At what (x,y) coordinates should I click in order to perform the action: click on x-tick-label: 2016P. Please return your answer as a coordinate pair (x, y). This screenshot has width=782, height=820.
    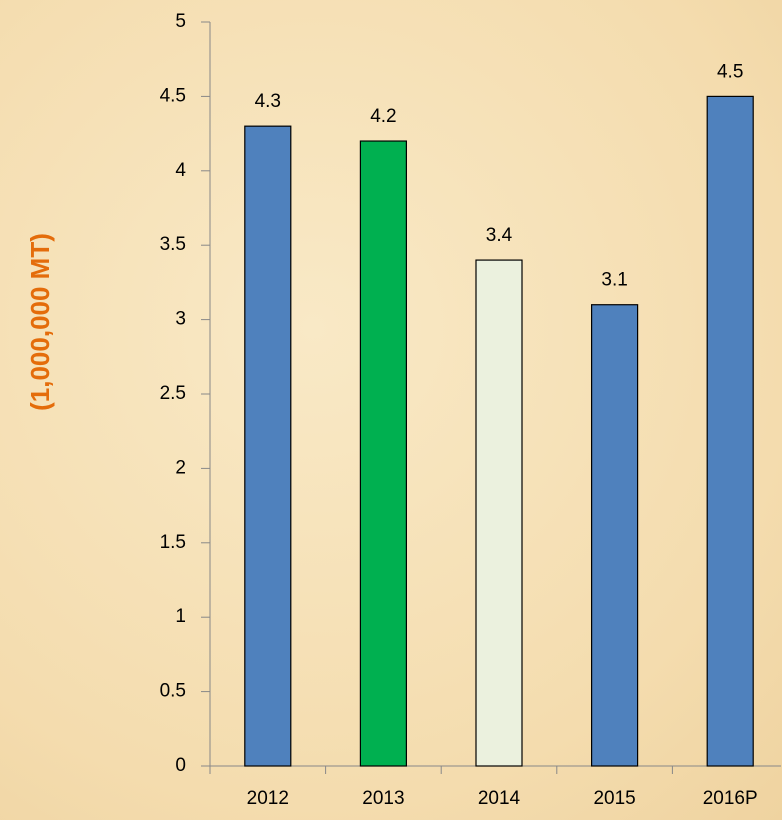
    Looking at the image, I should click on (730, 798).